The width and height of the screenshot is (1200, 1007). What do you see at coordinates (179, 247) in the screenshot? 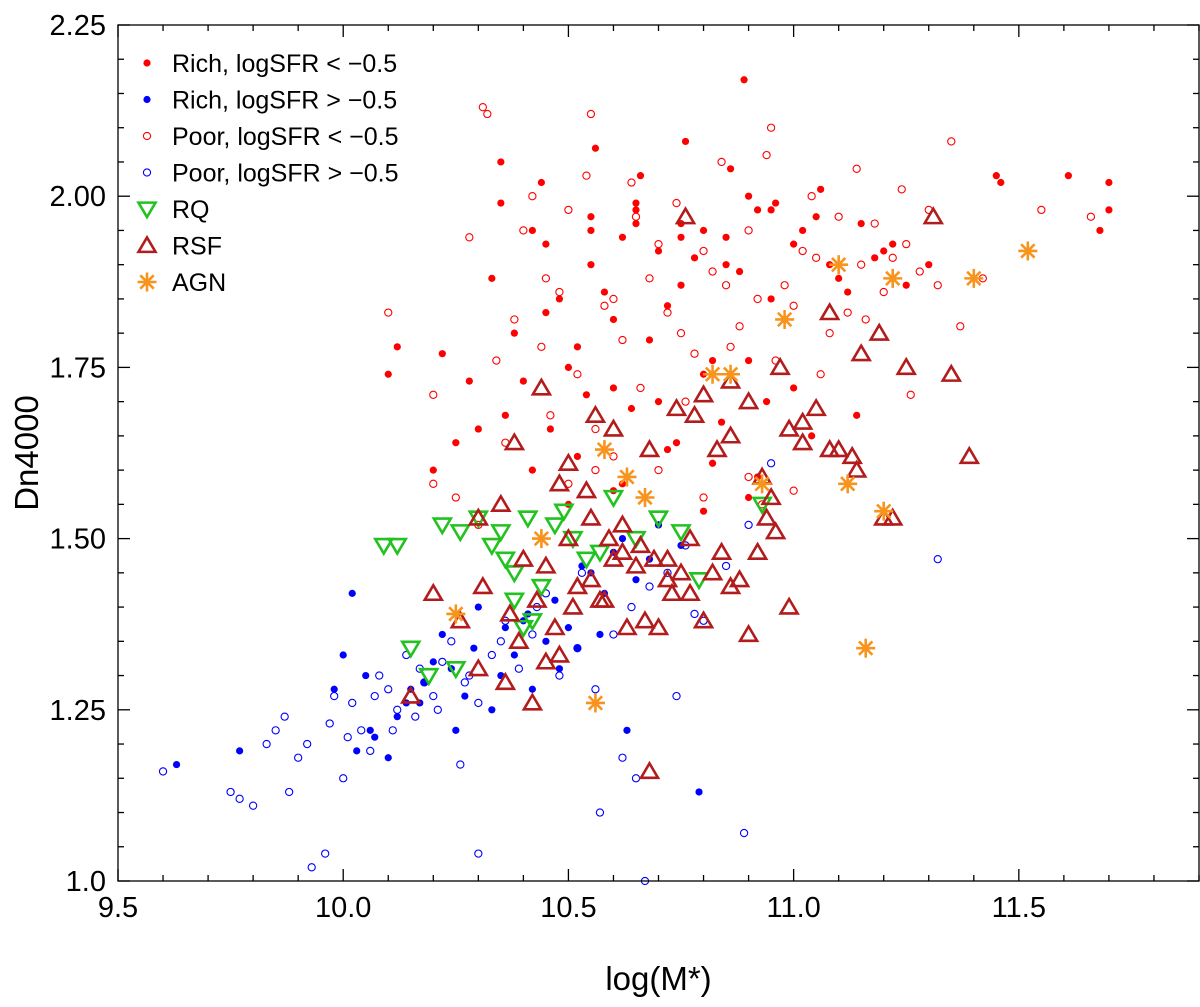
I see `legend-item: RSF` at bounding box center [179, 247].